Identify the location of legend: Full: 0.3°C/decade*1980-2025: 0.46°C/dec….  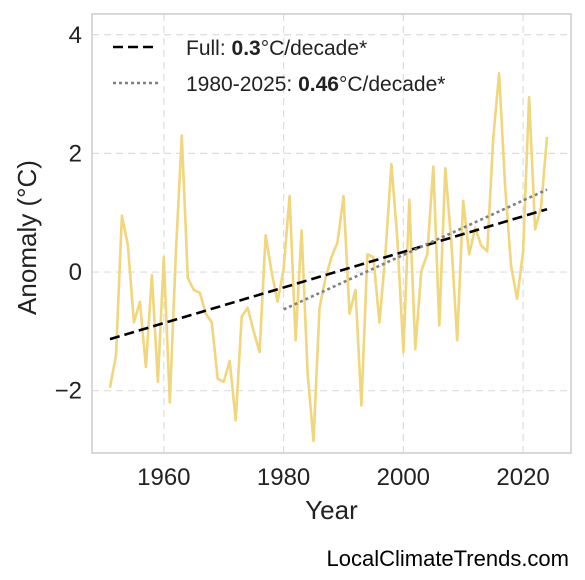
(279, 66).